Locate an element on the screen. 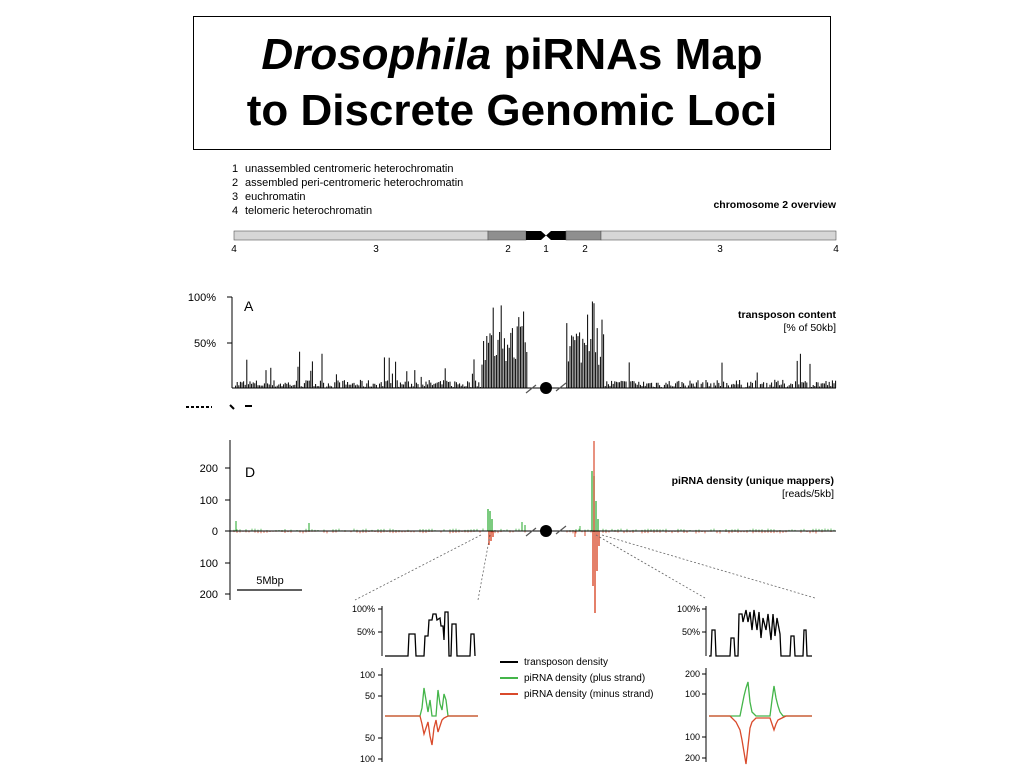 This screenshot has width=1024, height=768. region-num-4: 2 is located at coordinates (585, 249).